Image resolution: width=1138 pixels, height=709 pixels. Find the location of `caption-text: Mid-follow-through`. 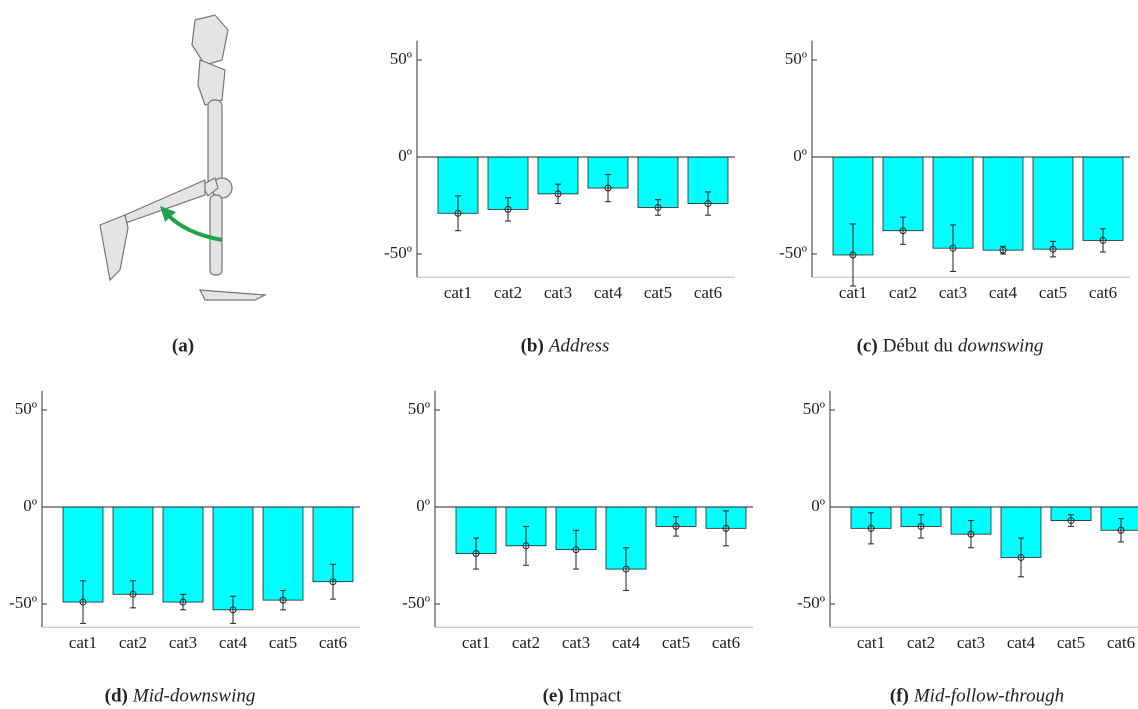

caption-text: Mid-follow-through is located at coordinates (988, 696).